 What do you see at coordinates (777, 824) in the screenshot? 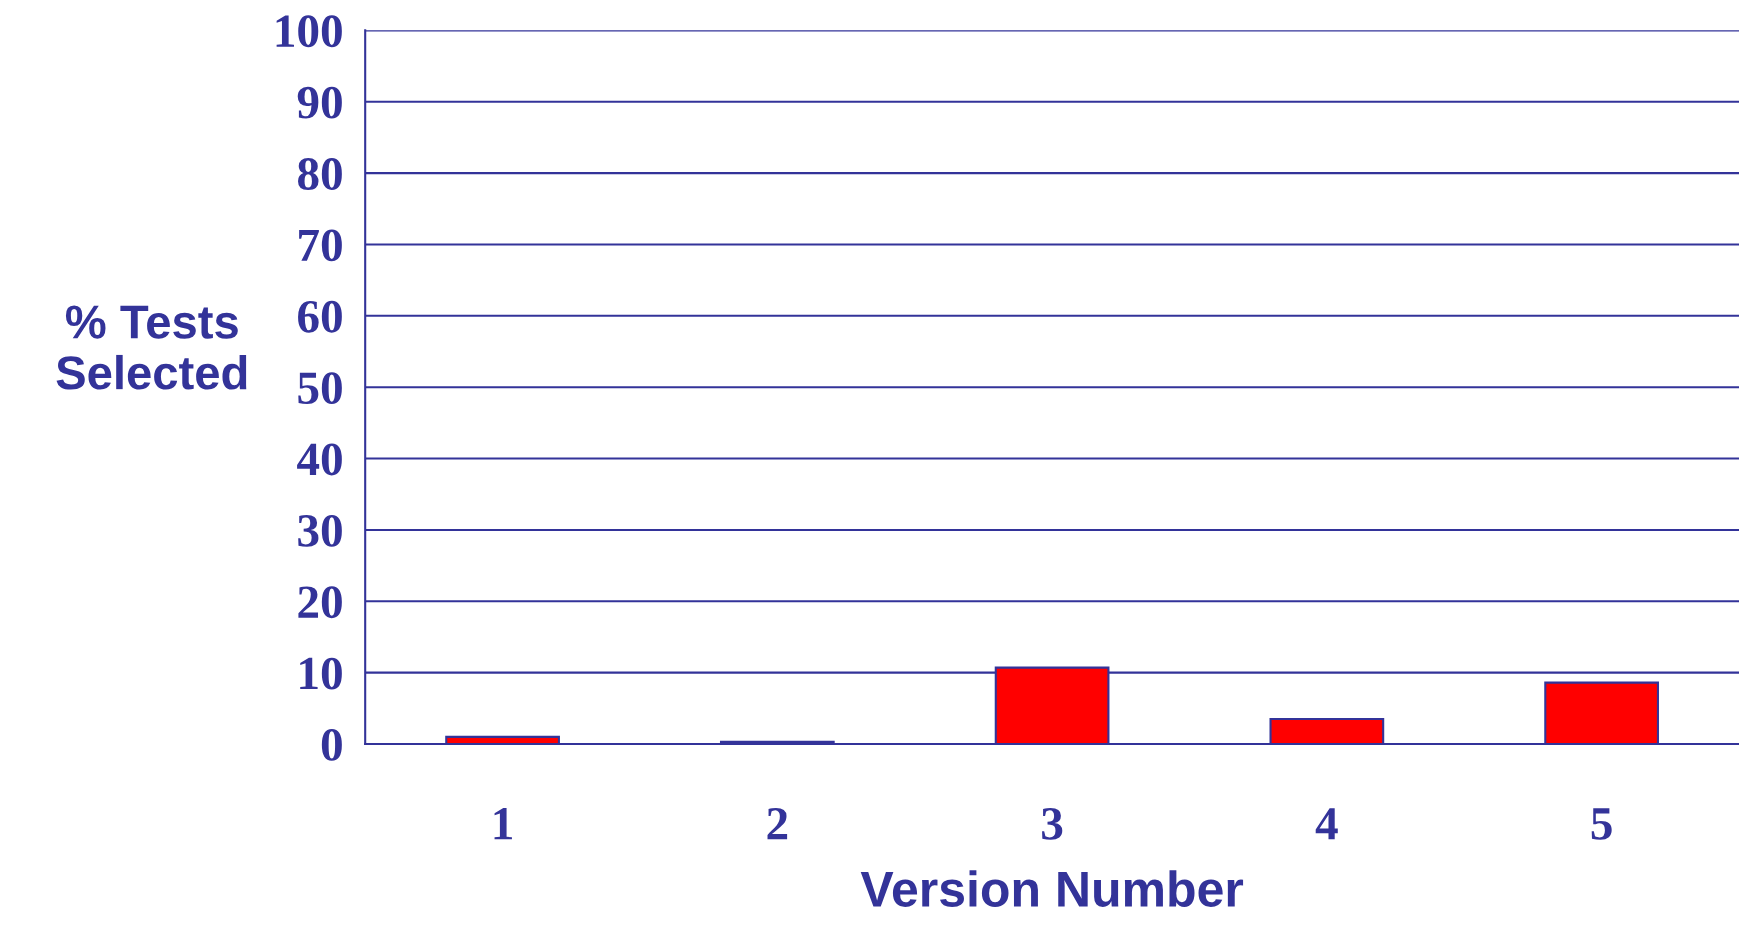
I see `x-tick-label: 2` at bounding box center [777, 824].